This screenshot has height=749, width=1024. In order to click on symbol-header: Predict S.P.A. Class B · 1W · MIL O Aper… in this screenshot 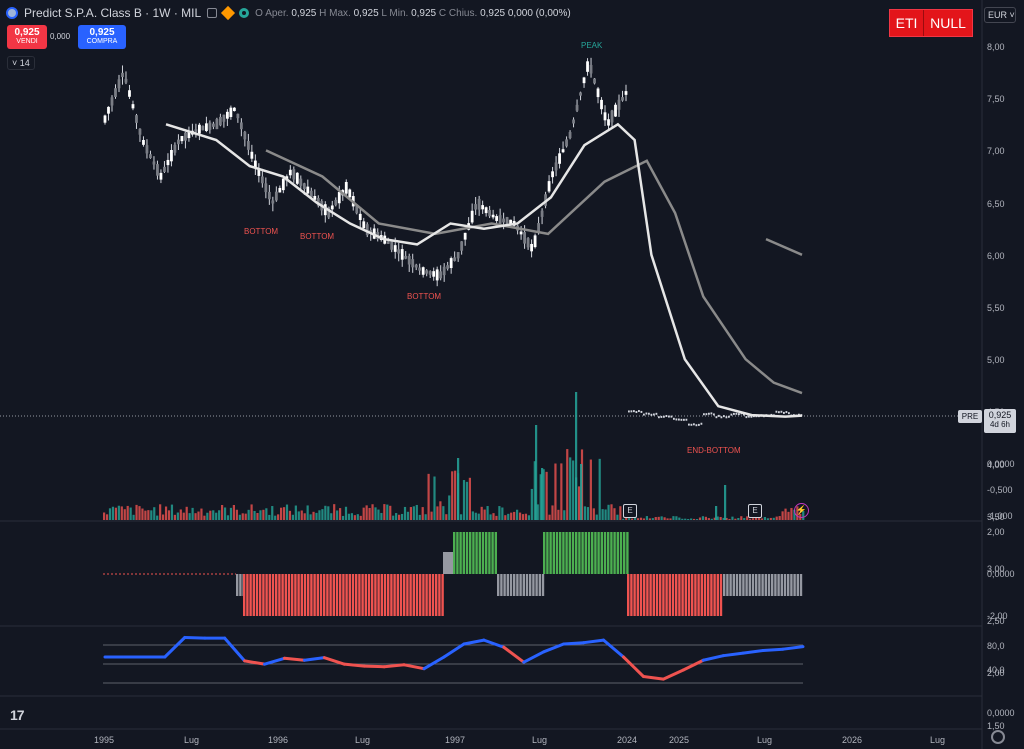, I will do `click(288, 13)`.